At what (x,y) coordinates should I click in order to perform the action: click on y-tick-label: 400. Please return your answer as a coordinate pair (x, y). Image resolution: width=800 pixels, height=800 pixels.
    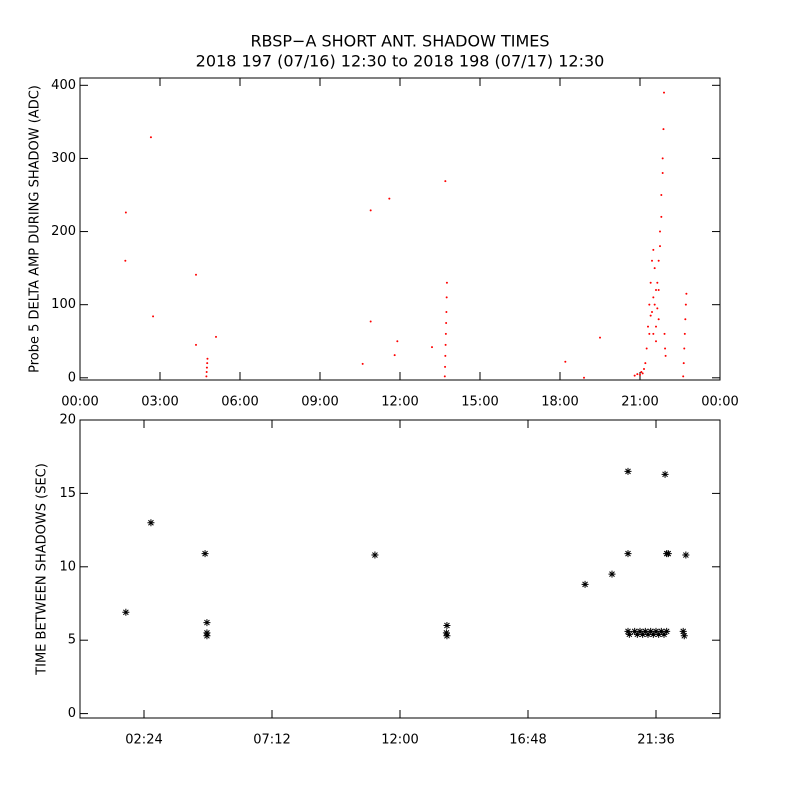
    Looking at the image, I should click on (63, 85).